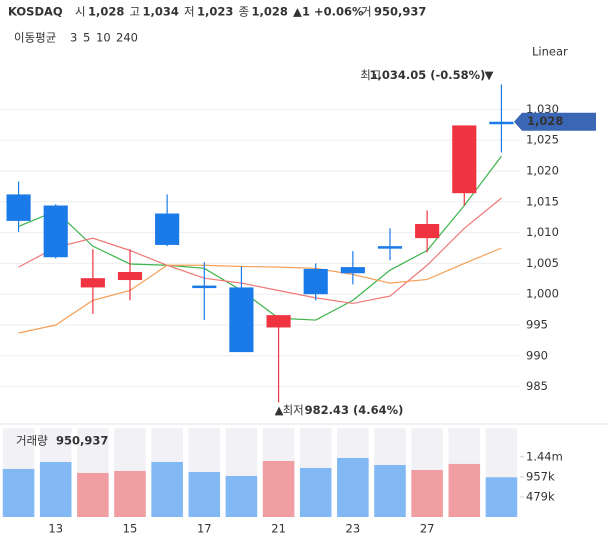 Image resolution: width=609 pixels, height=547 pixels. Describe the element at coordinates (35, 12) in the screenshot. I see `symbol: KOSDAQ` at that location.